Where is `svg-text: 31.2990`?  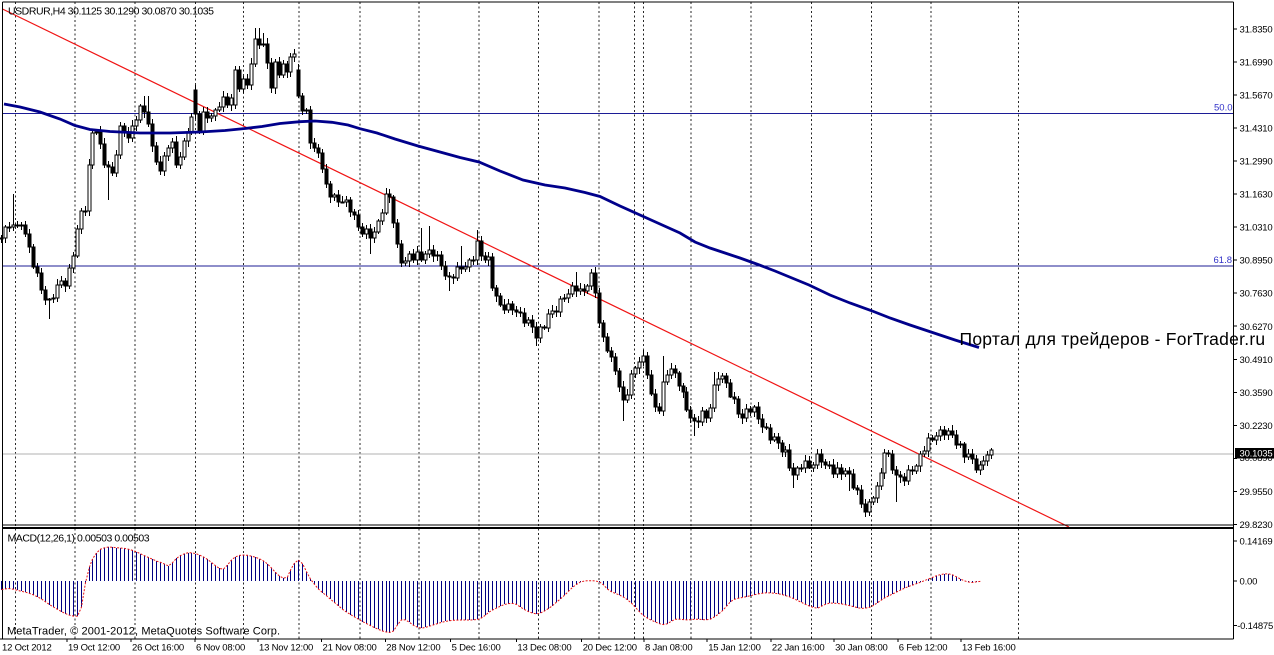 svg-text: 31.2990 is located at coordinates (1256, 162).